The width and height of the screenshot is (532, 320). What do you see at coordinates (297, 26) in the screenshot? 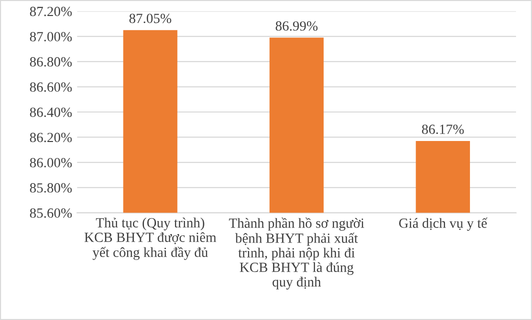
I see `data-label: 86.99%` at bounding box center [297, 26].